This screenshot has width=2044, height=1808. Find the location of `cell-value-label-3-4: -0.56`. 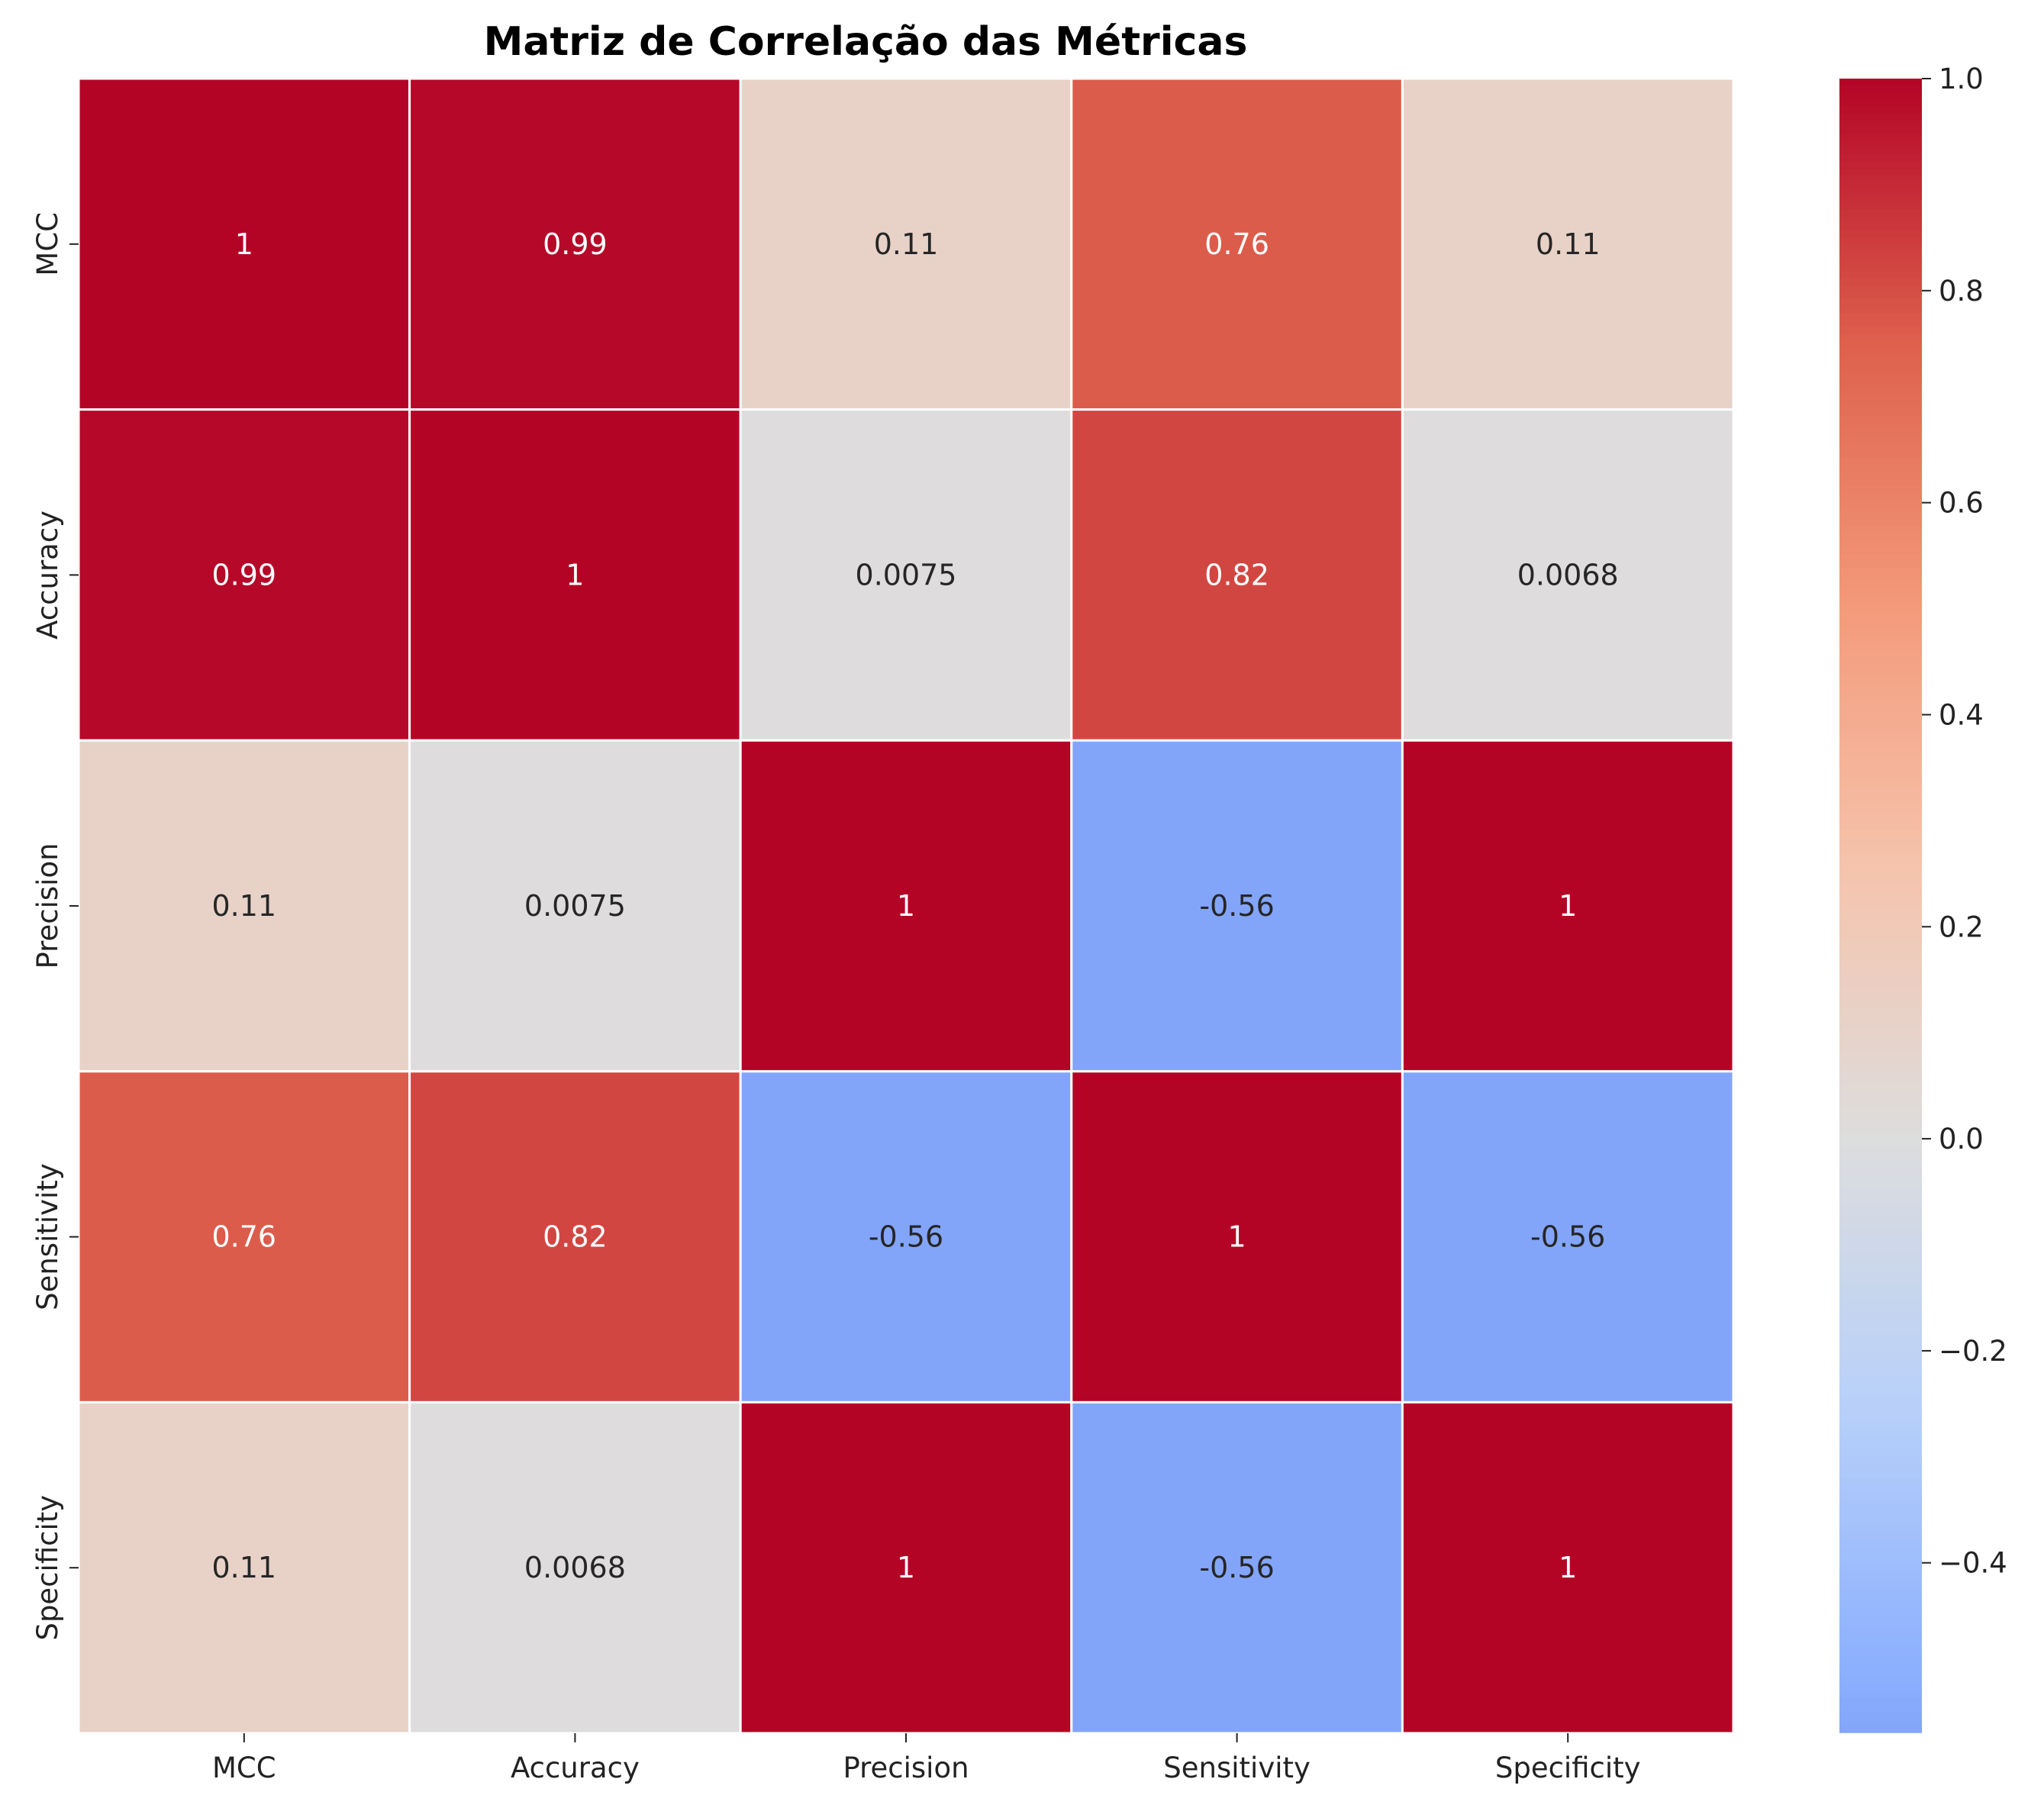

cell-value-label-3-4: -0.56 is located at coordinates (1568, 1237).